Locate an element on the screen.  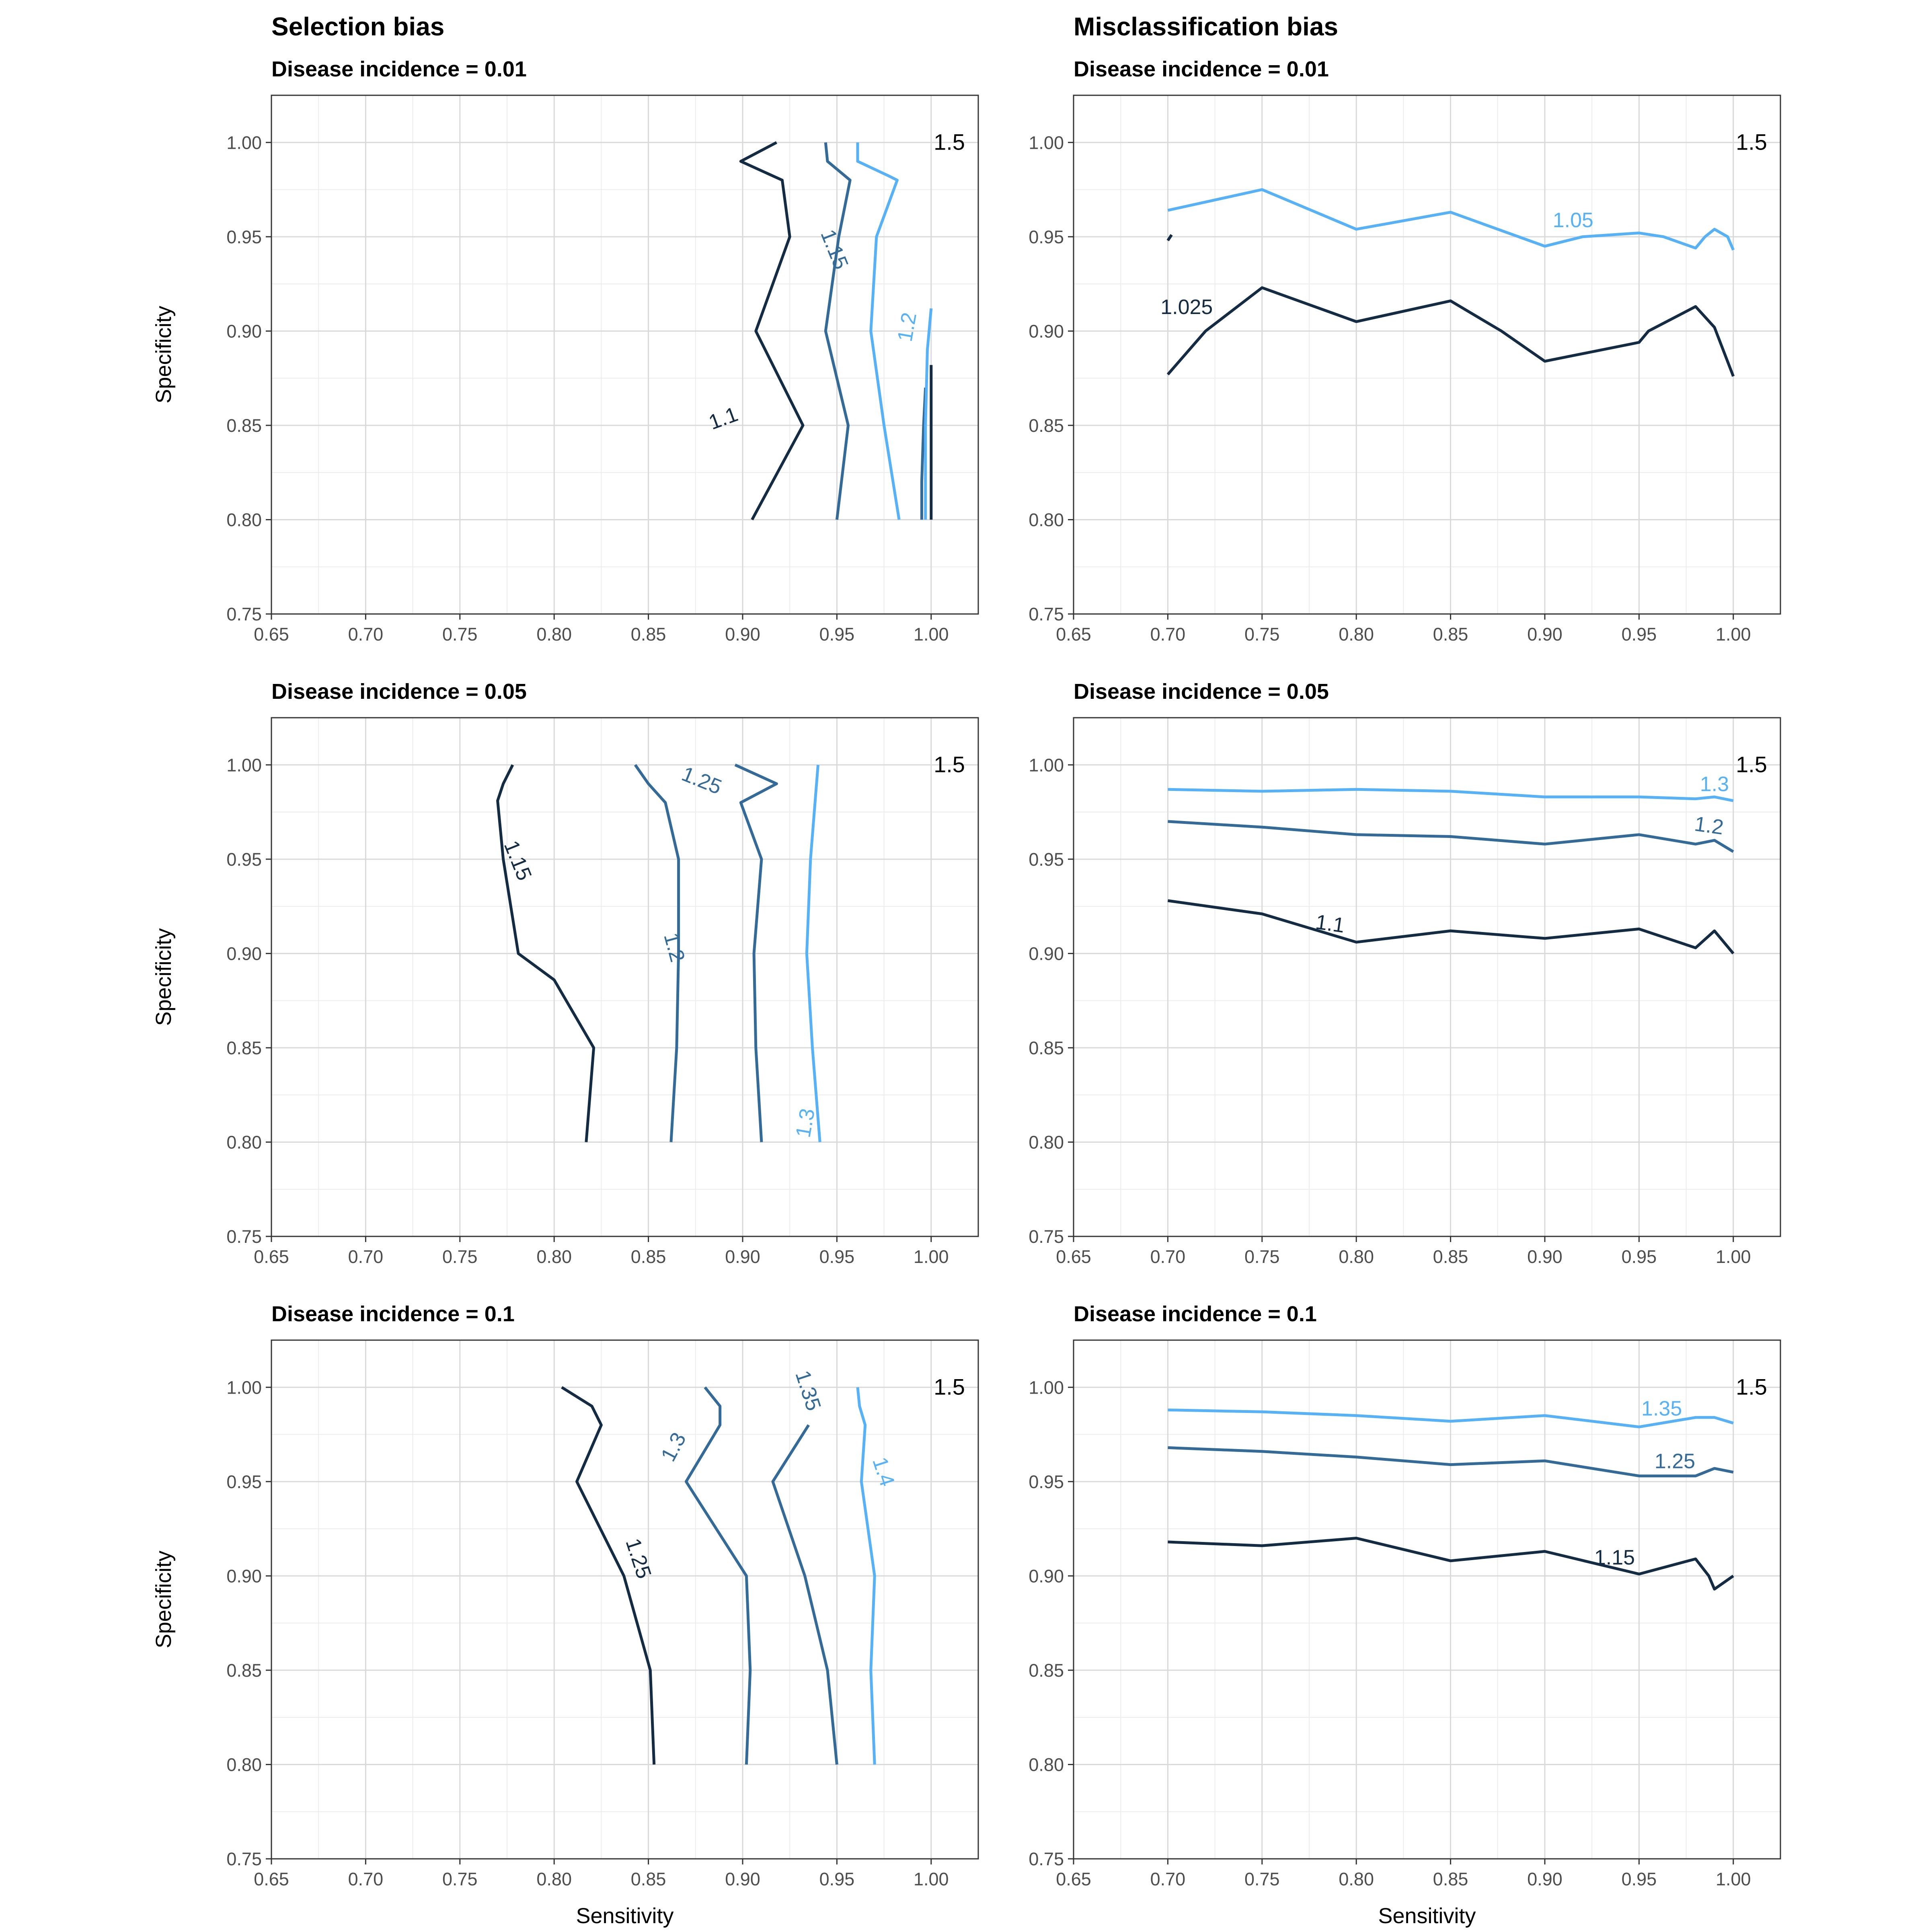
contour-label: 1.05 is located at coordinates (1573, 220).